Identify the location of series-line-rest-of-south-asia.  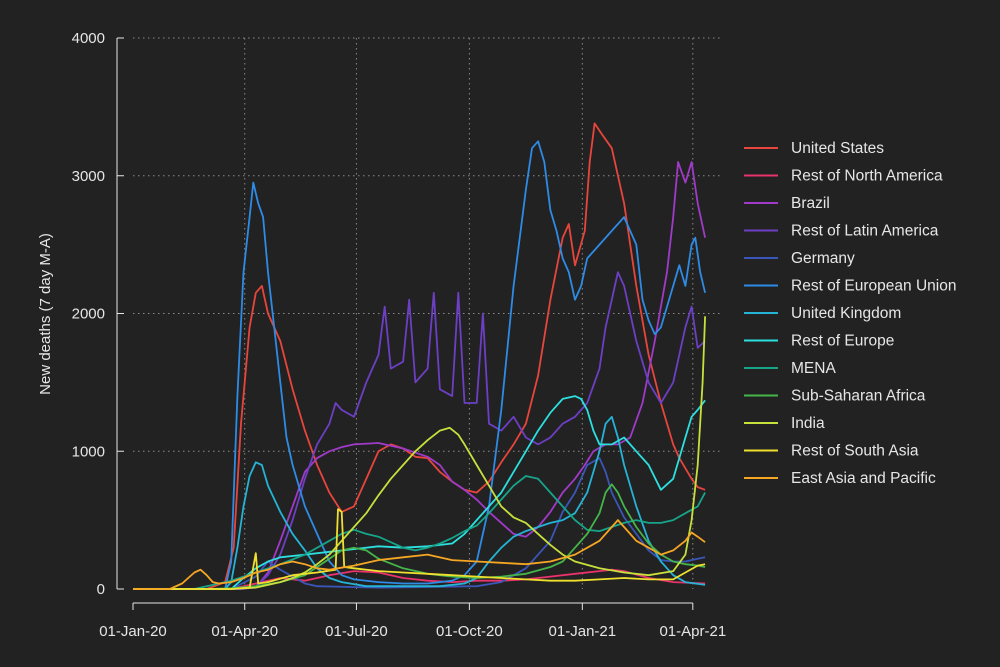
(419, 549).